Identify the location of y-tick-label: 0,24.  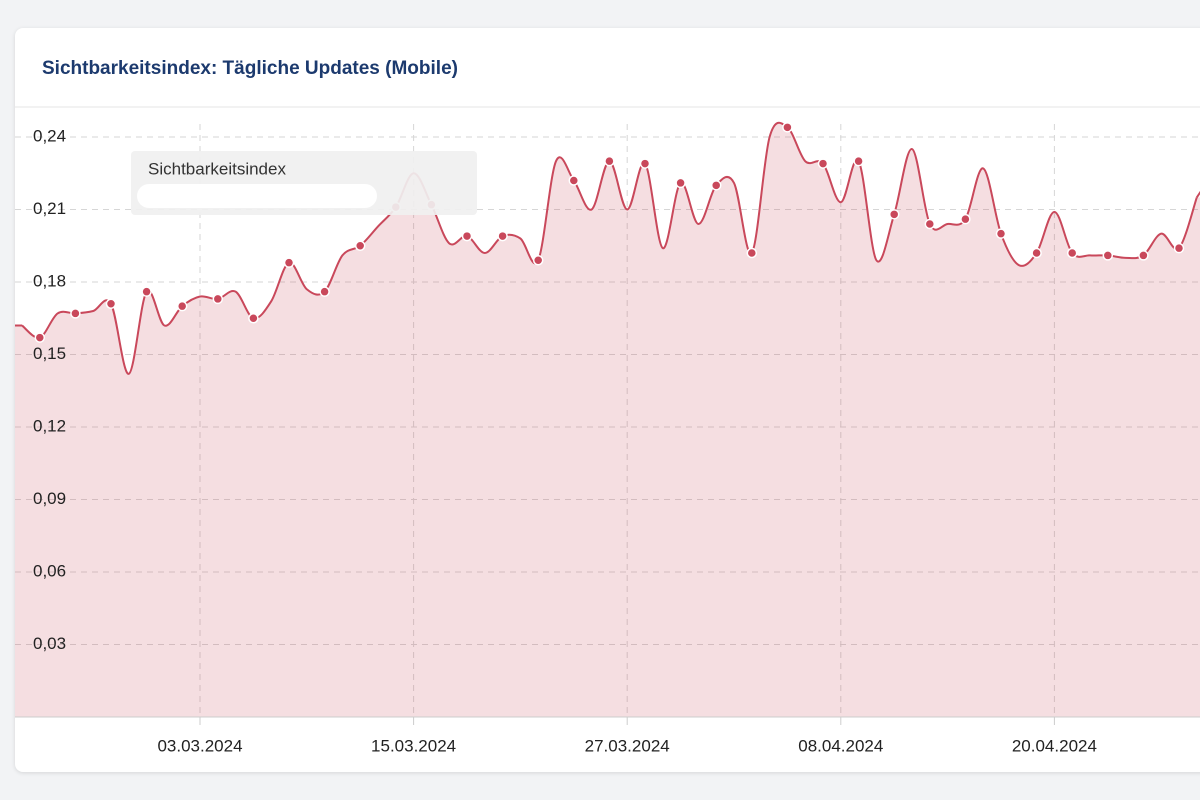
(49, 135).